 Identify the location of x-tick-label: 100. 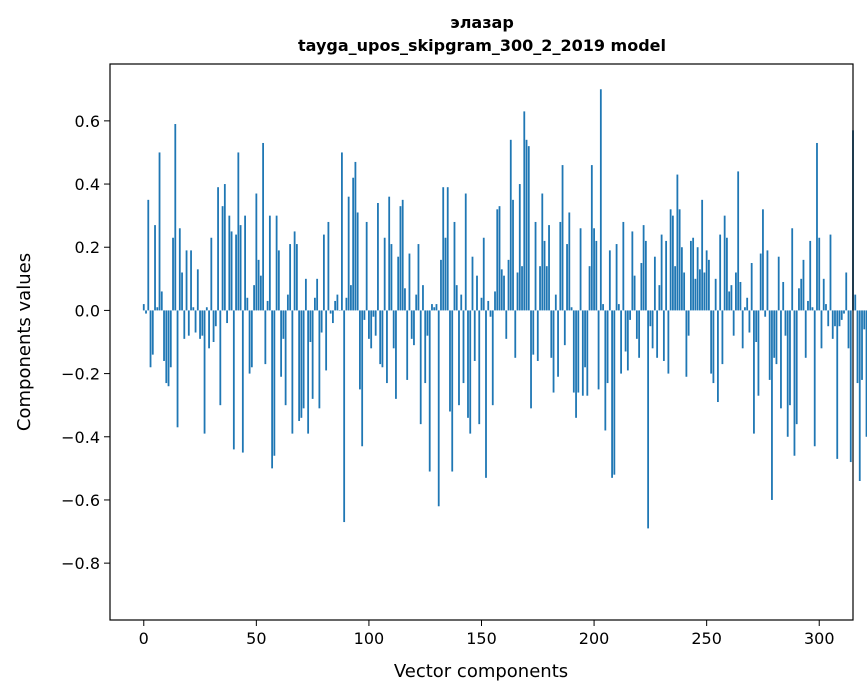
(369, 638).